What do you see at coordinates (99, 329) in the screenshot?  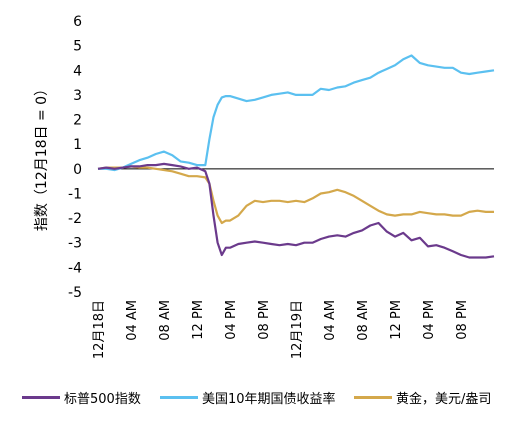 I see `x-tick-label: 12月18日` at bounding box center [99, 329].